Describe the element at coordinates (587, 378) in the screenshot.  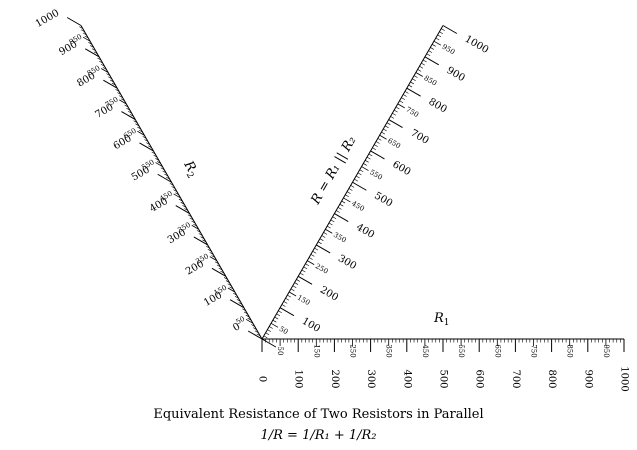
I see `r1-major-label: 900` at that location.